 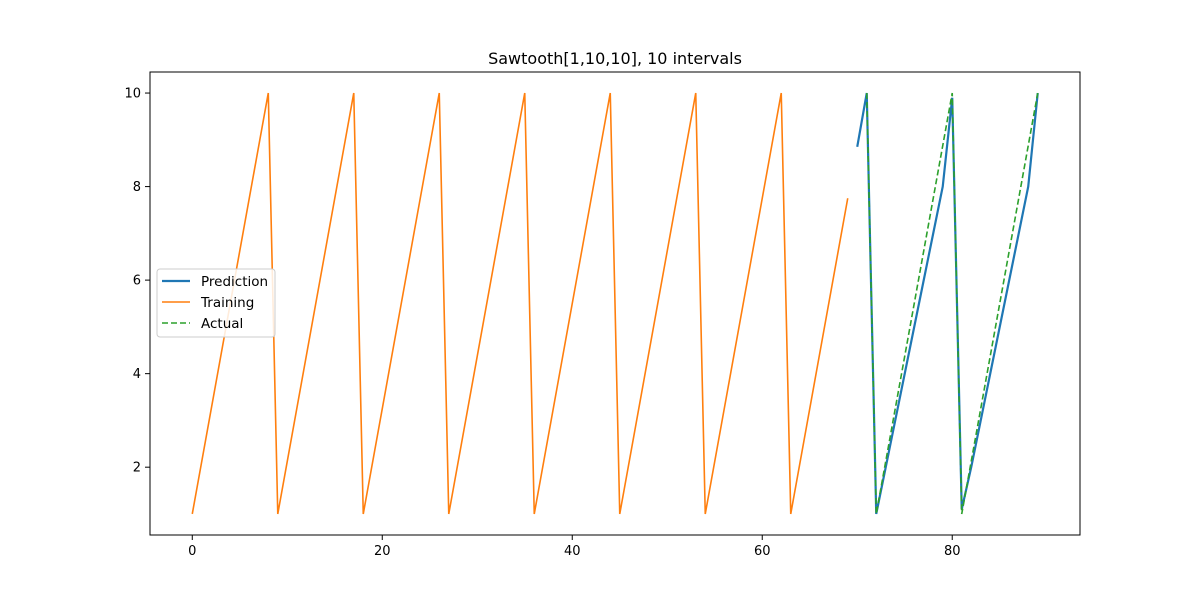 I want to click on legend-label-prediction: Prediction, so click(x=234, y=282).